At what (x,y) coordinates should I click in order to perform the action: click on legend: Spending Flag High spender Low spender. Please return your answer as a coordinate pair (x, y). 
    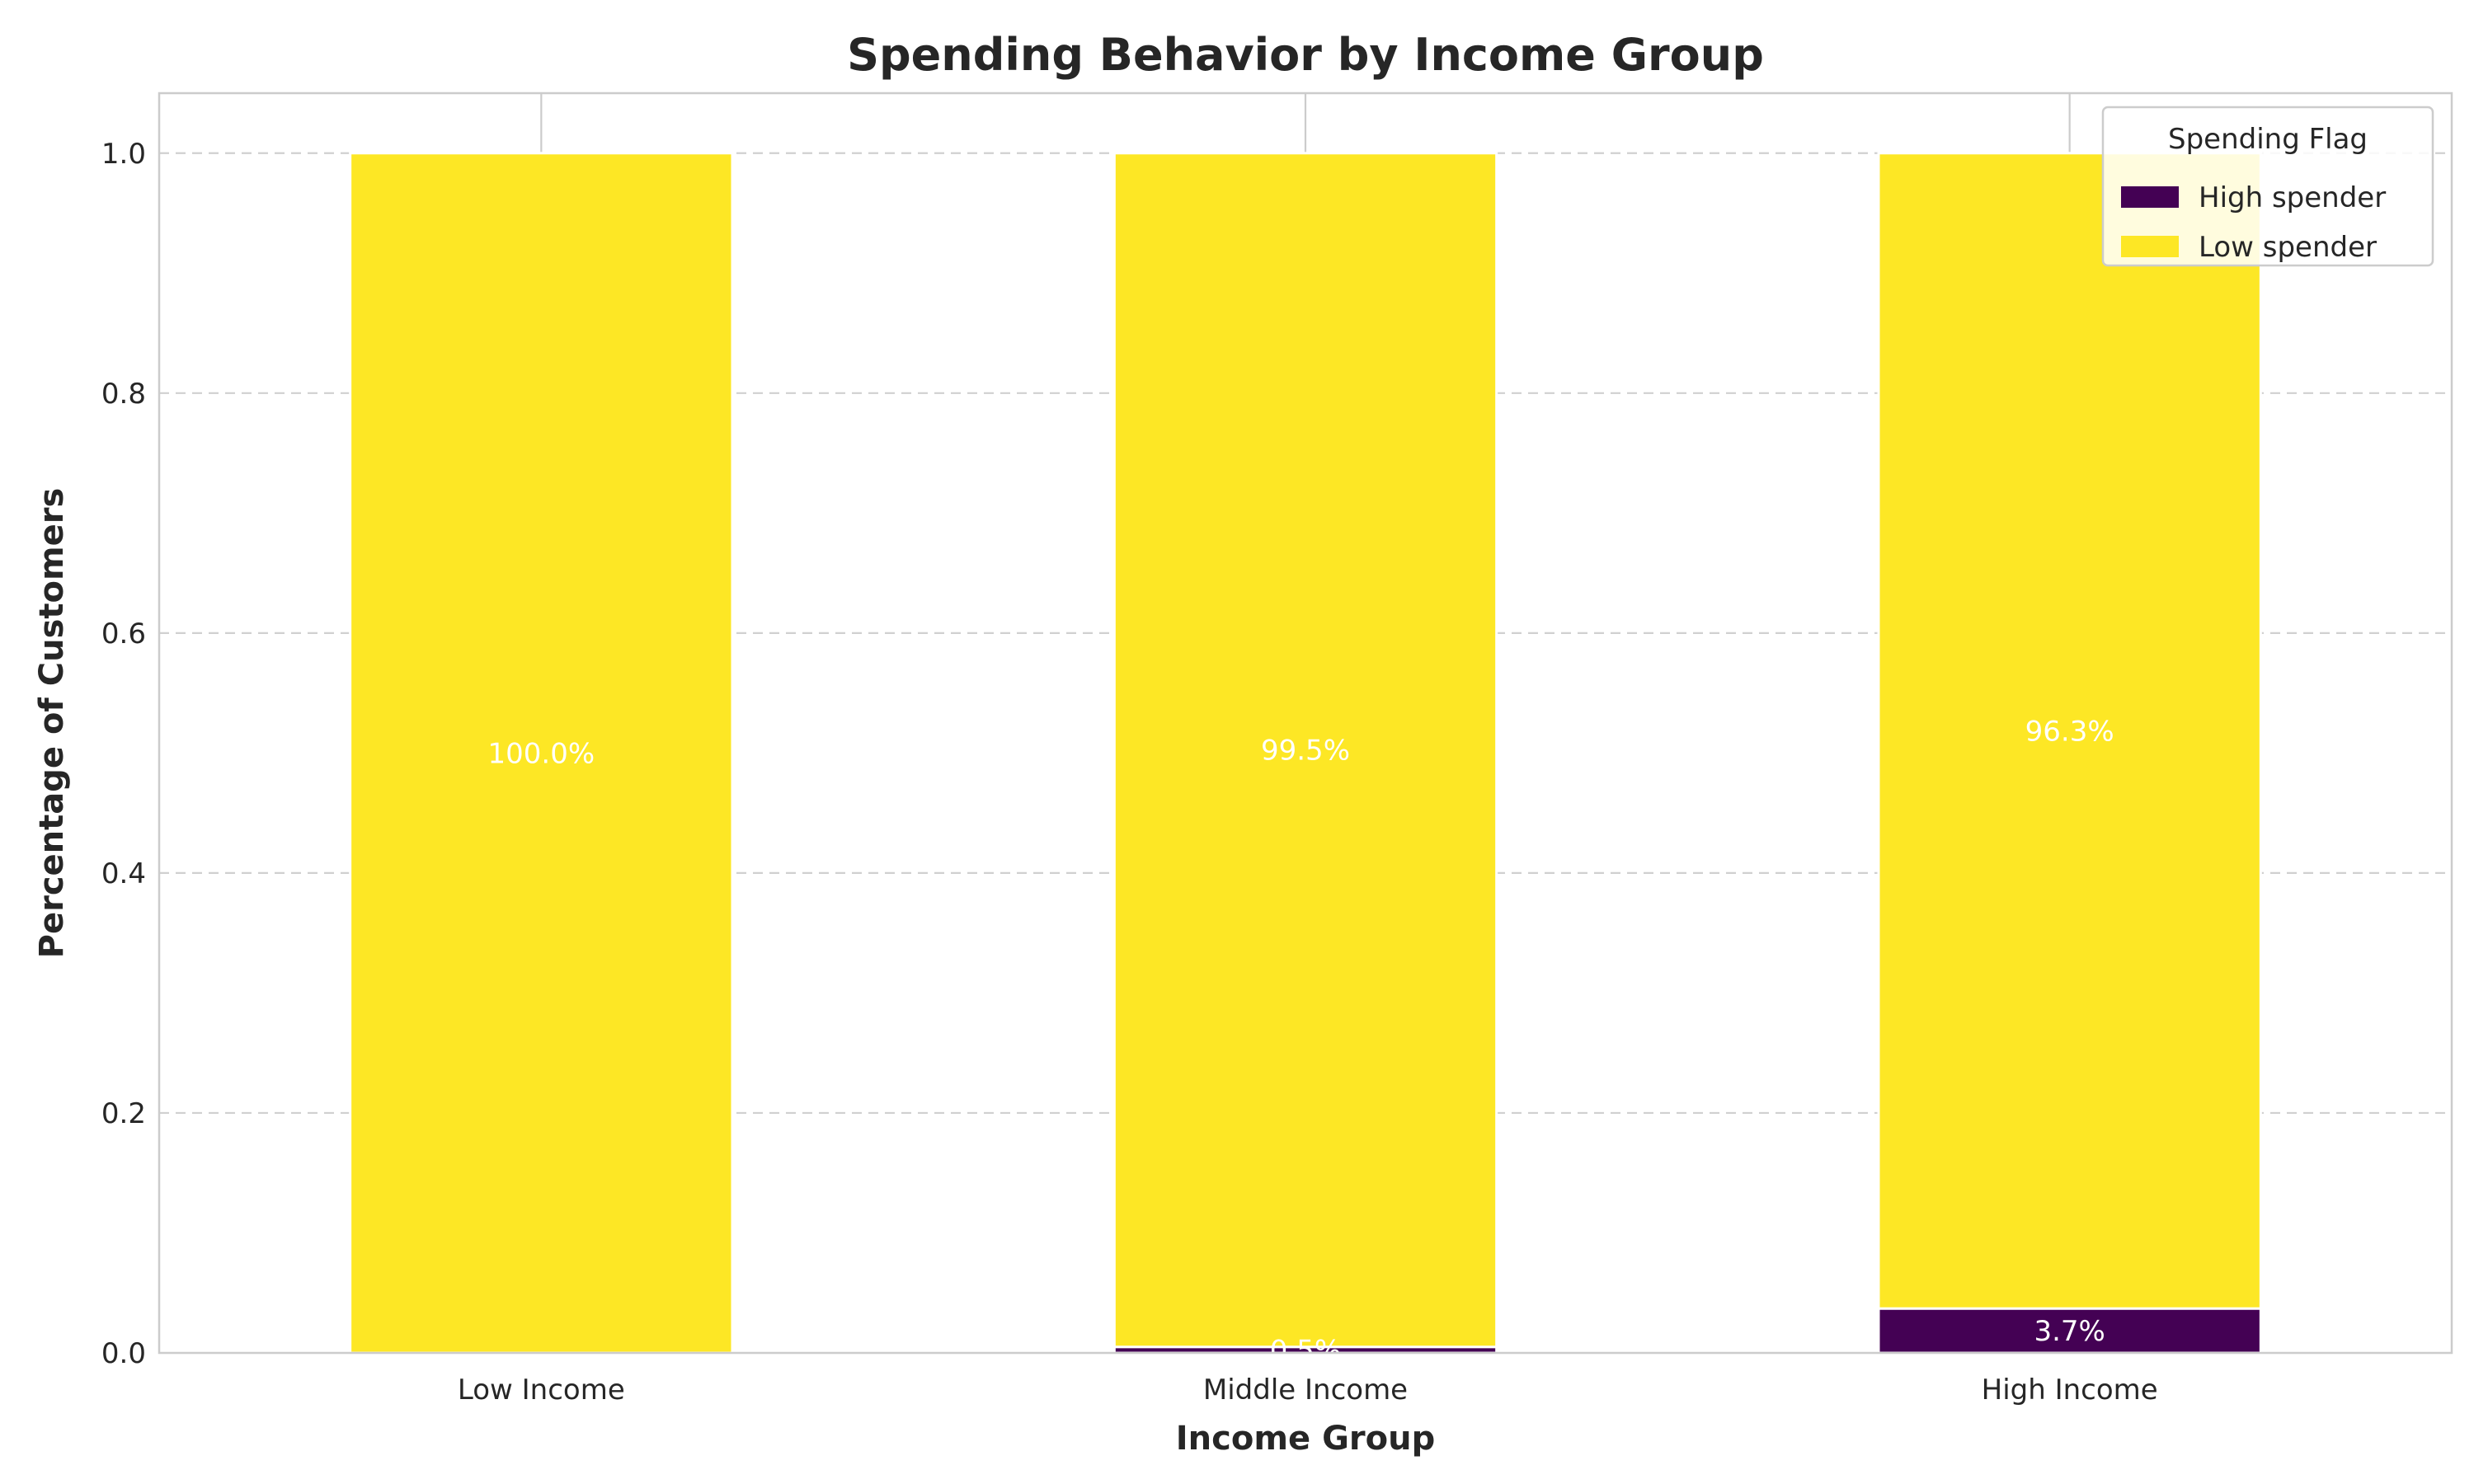
    Looking at the image, I should click on (2267, 186).